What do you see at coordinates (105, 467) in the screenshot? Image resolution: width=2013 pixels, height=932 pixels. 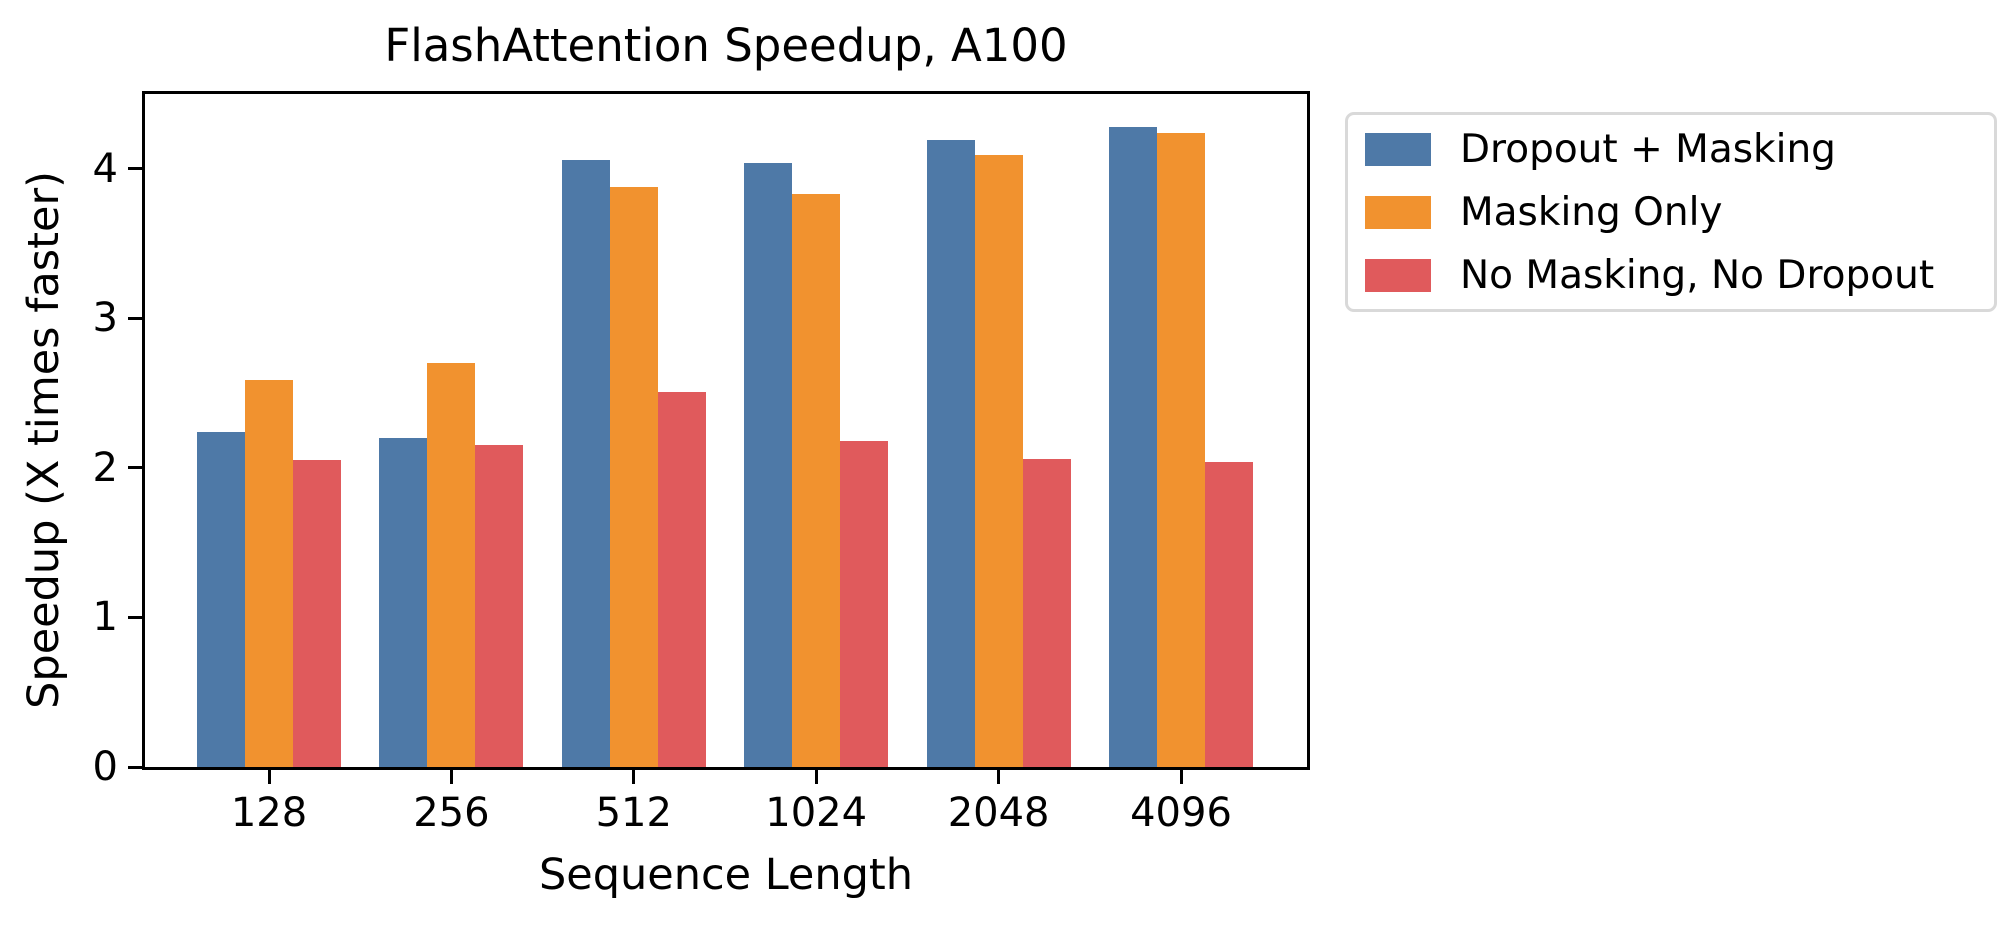 I see `y-tick-label: 2` at bounding box center [105, 467].